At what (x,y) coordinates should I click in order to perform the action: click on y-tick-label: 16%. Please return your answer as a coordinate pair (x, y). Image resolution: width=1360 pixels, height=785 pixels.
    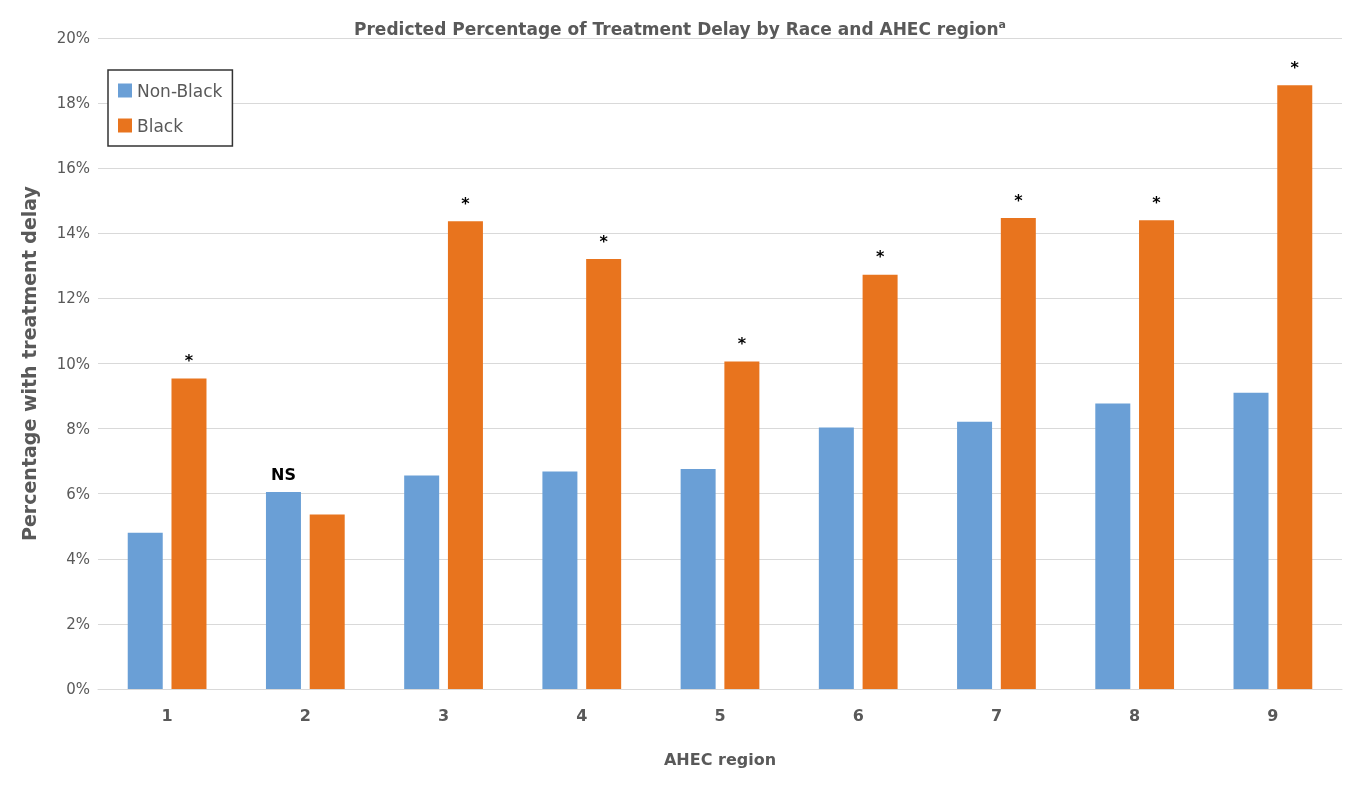
    Looking at the image, I should click on (73, 168).